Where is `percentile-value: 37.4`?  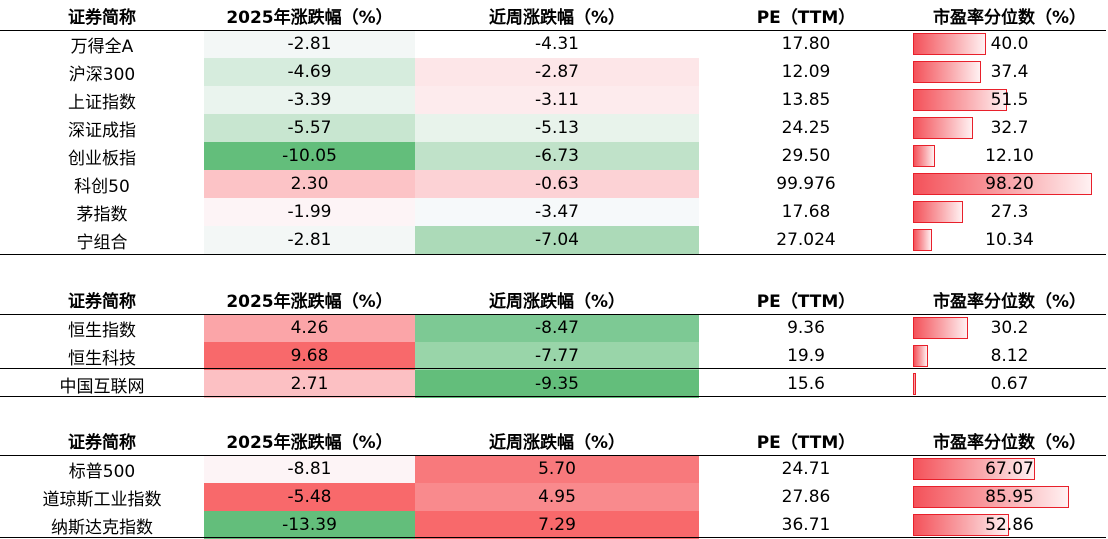 percentile-value: 37.4 is located at coordinates (1009, 72).